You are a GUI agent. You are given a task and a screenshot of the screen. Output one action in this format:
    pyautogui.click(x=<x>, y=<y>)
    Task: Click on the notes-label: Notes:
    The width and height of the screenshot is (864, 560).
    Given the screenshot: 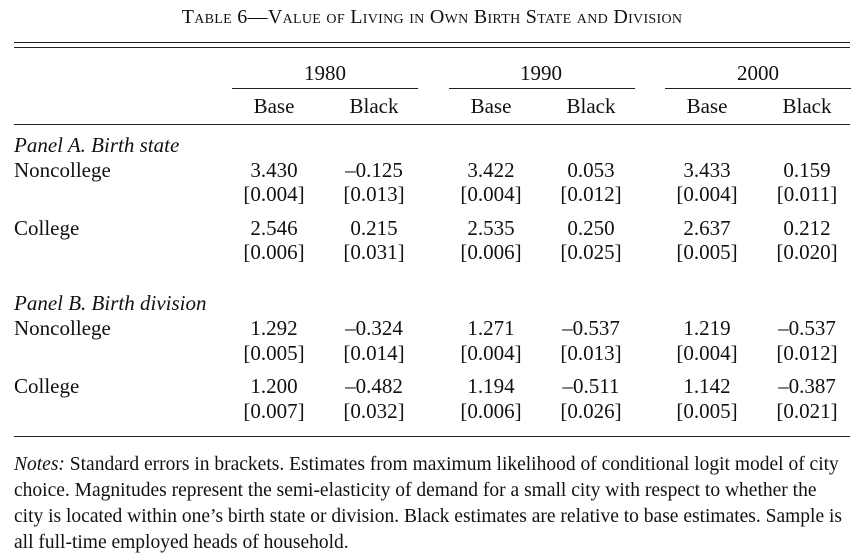 What is the action you would take?
    pyautogui.click(x=39, y=464)
    